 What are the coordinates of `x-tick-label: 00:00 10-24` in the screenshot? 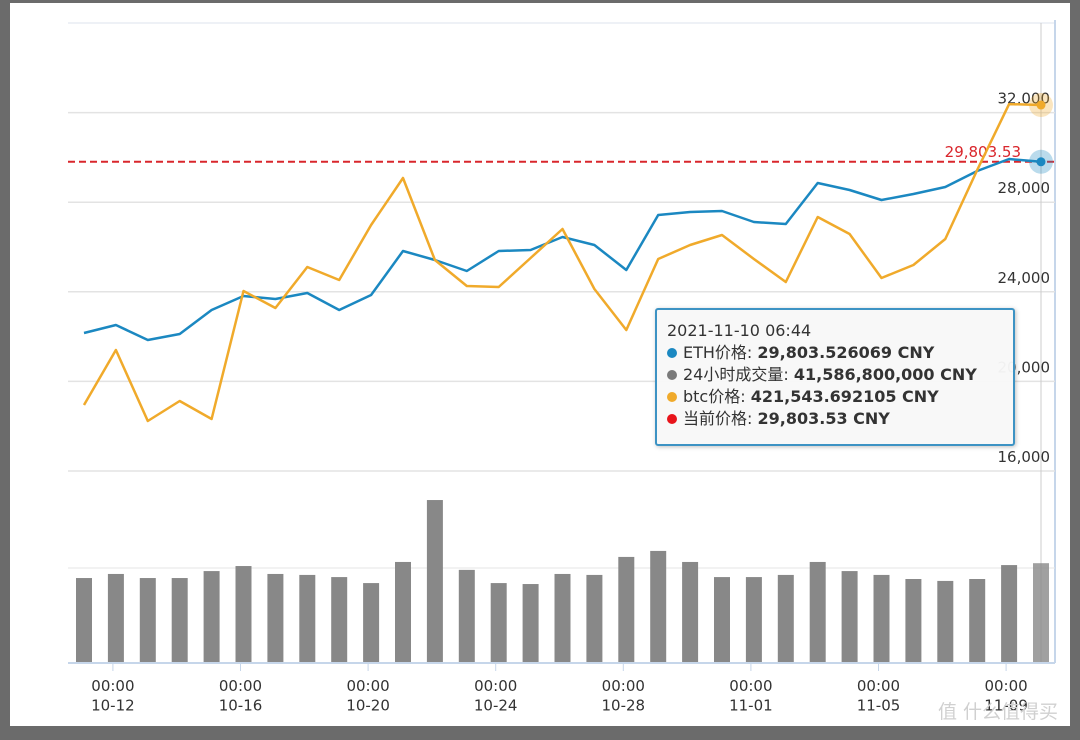 It's located at (496, 696).